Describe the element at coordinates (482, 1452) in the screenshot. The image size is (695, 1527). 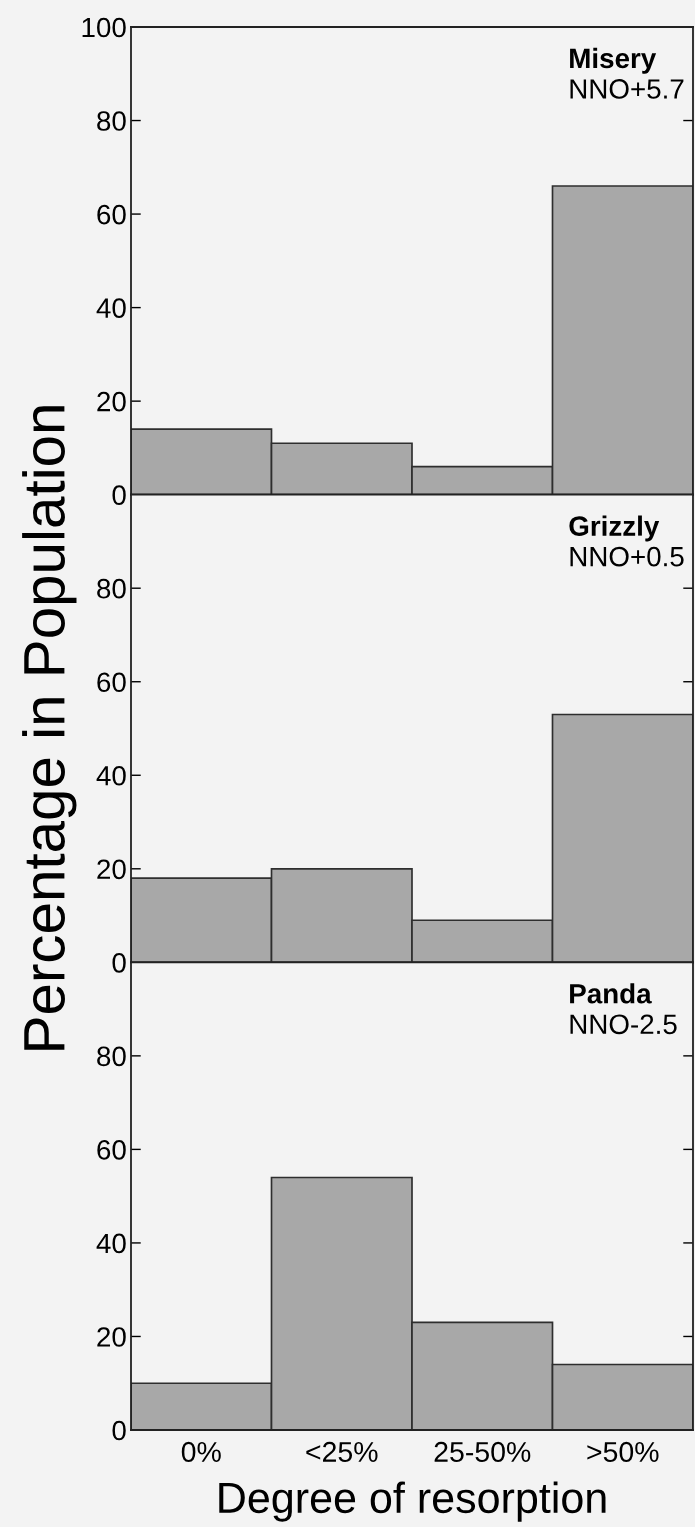
I see `x-tick-label: 25-50%` at that location.